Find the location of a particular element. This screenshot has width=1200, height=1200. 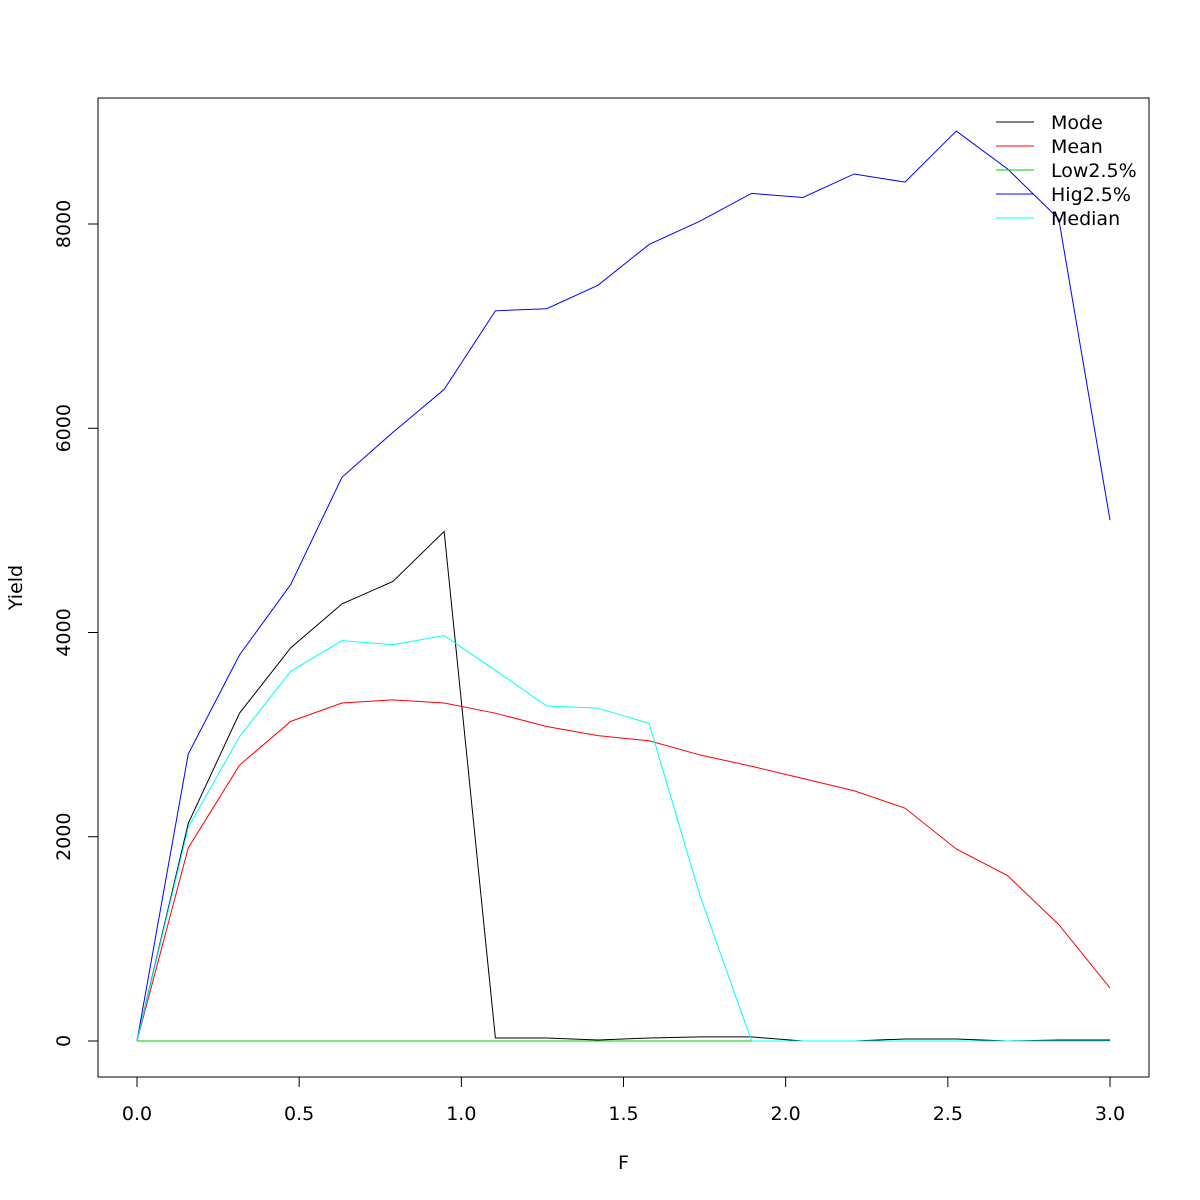

y-tick-label: 4000 is located at coordinates (64, 632).